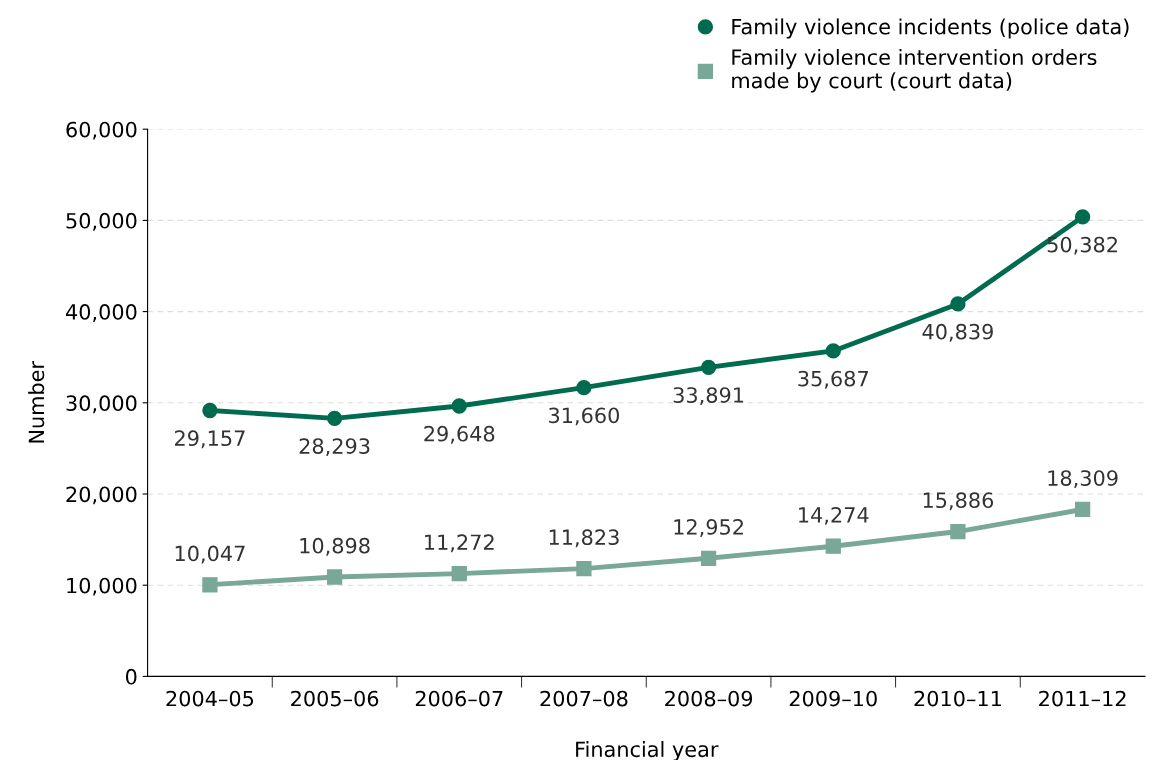 This screenshot has width=1153, height=760. What do you see at coordinates (210, 439) in the screenshot?
I see `data-label: 29,157` at bounding box center [210, 439].